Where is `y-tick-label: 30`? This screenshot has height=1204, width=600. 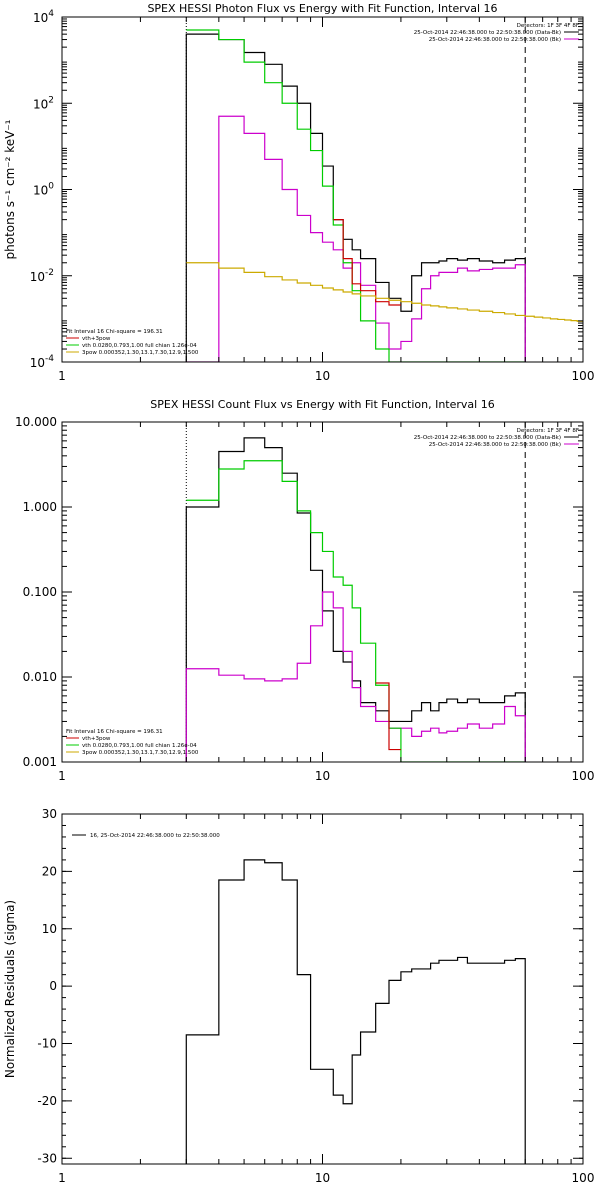
y-tick-label: 30 is located at coordinates (49, 814).